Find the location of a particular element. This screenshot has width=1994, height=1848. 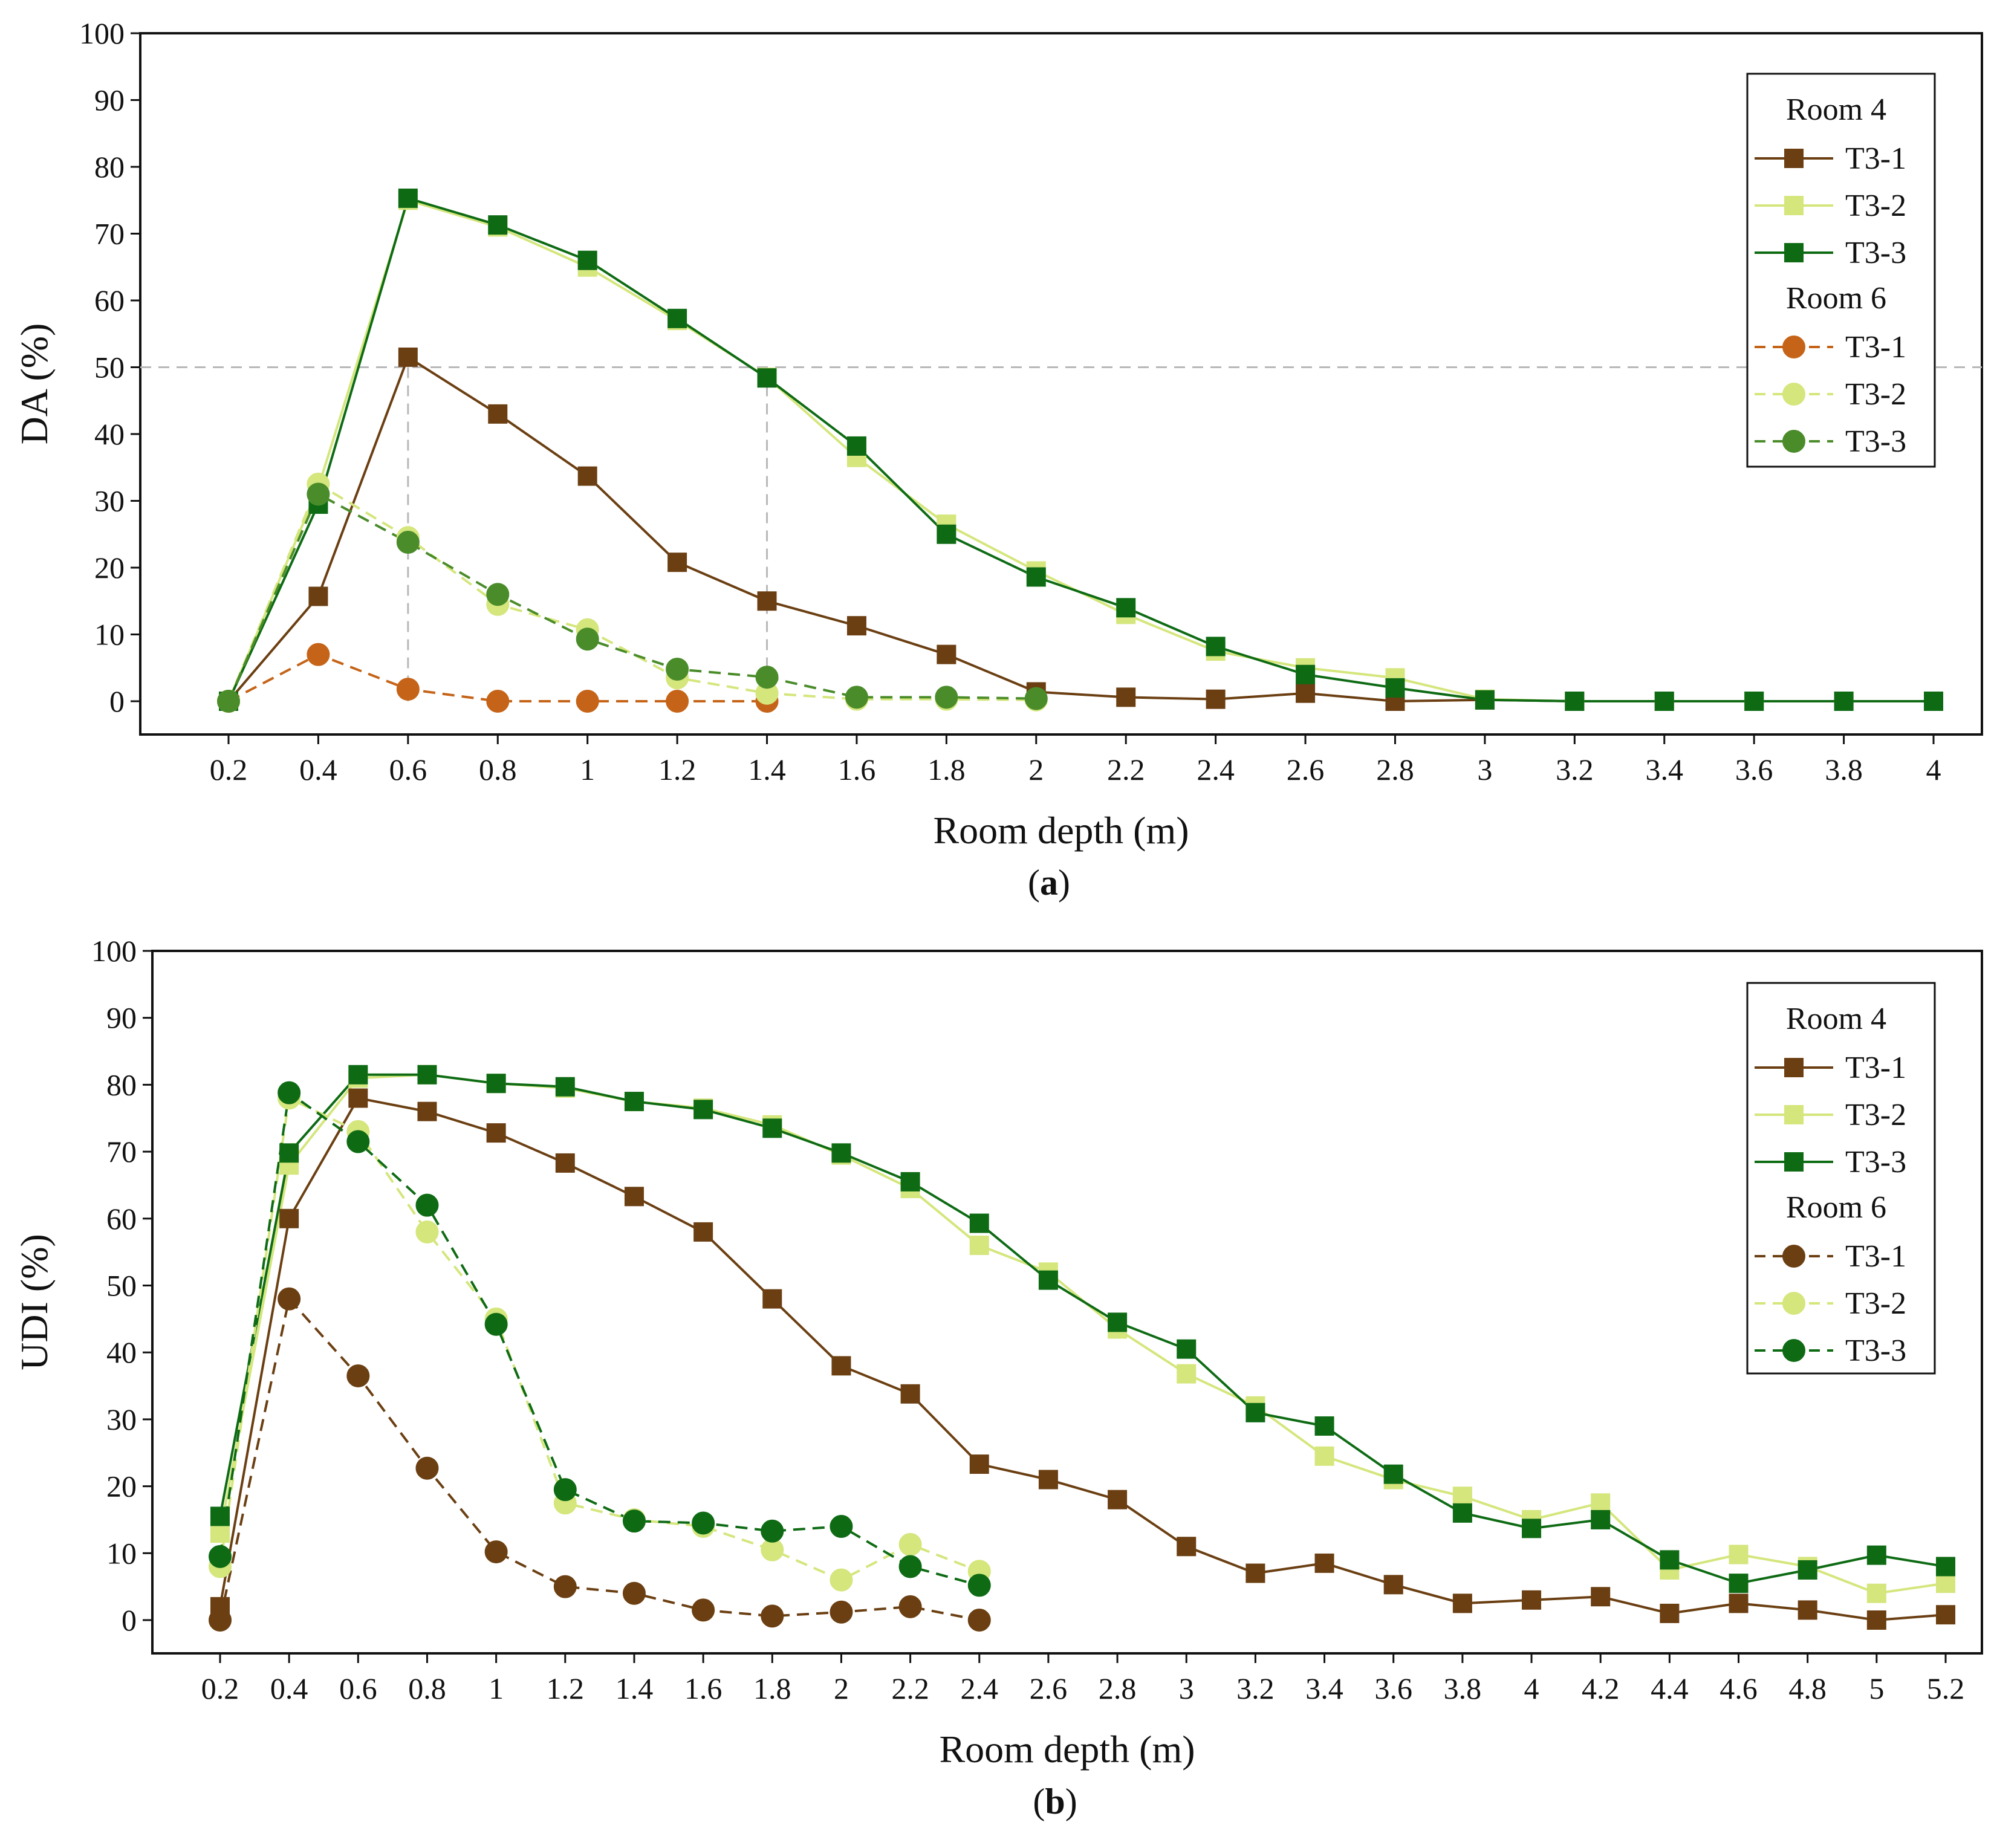

x-tick-label: 2 is located at coordinates (841, 1688).